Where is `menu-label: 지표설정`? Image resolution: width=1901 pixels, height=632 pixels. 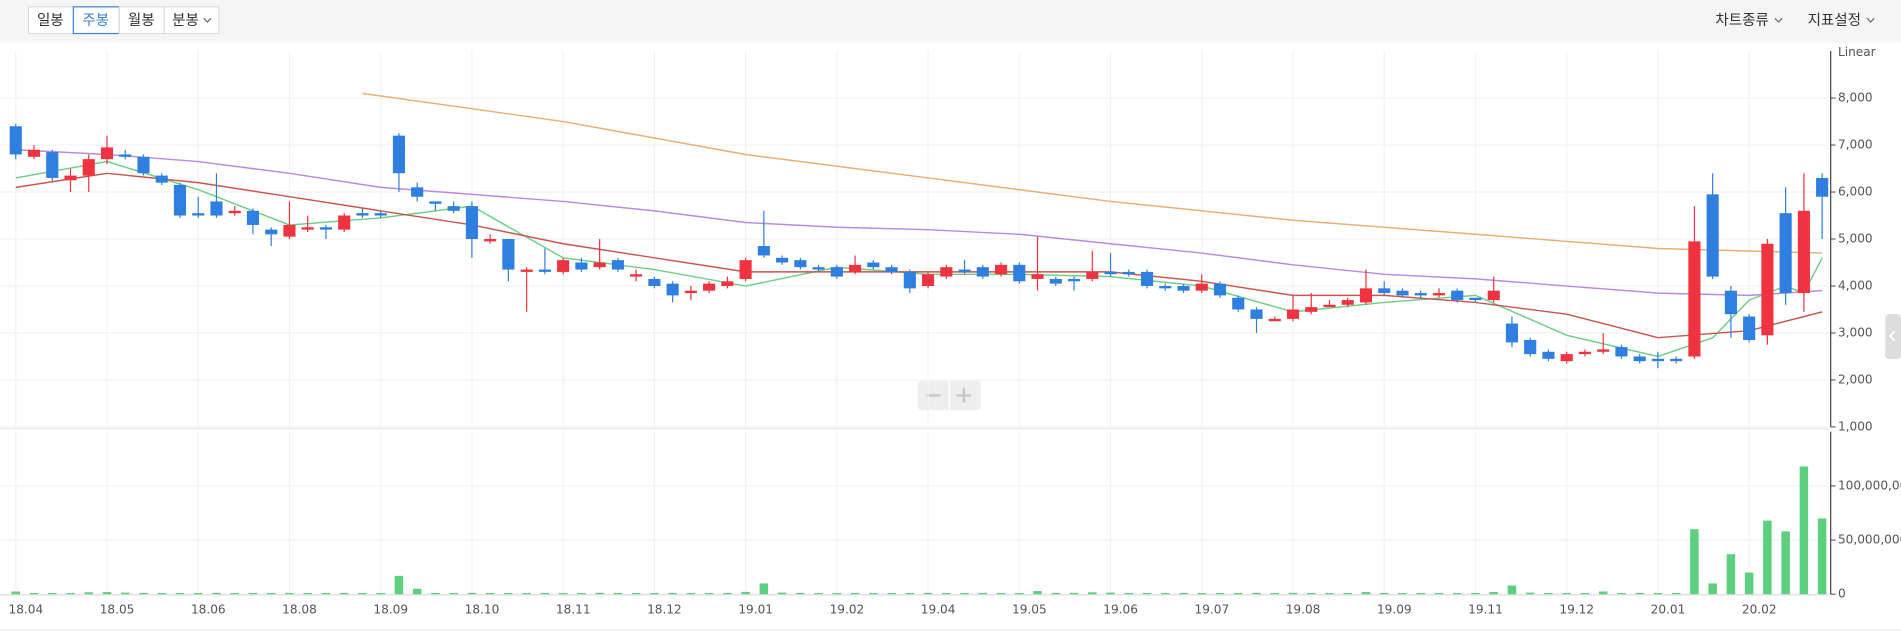
menu-label: 지표설정 is located at coordinates (1834, 20).